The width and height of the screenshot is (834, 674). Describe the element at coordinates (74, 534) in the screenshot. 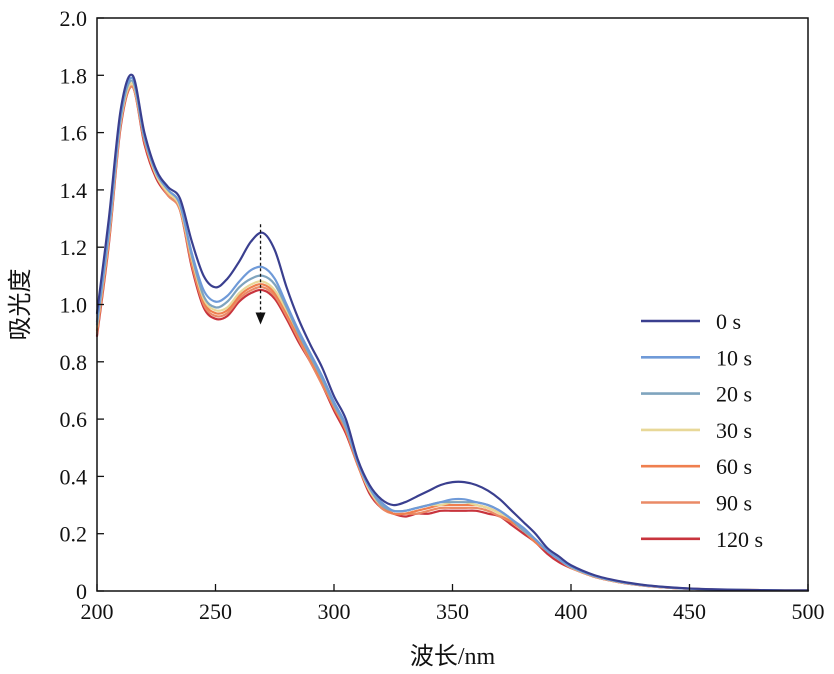

I see `y-tick-label: 0.2` at that location.